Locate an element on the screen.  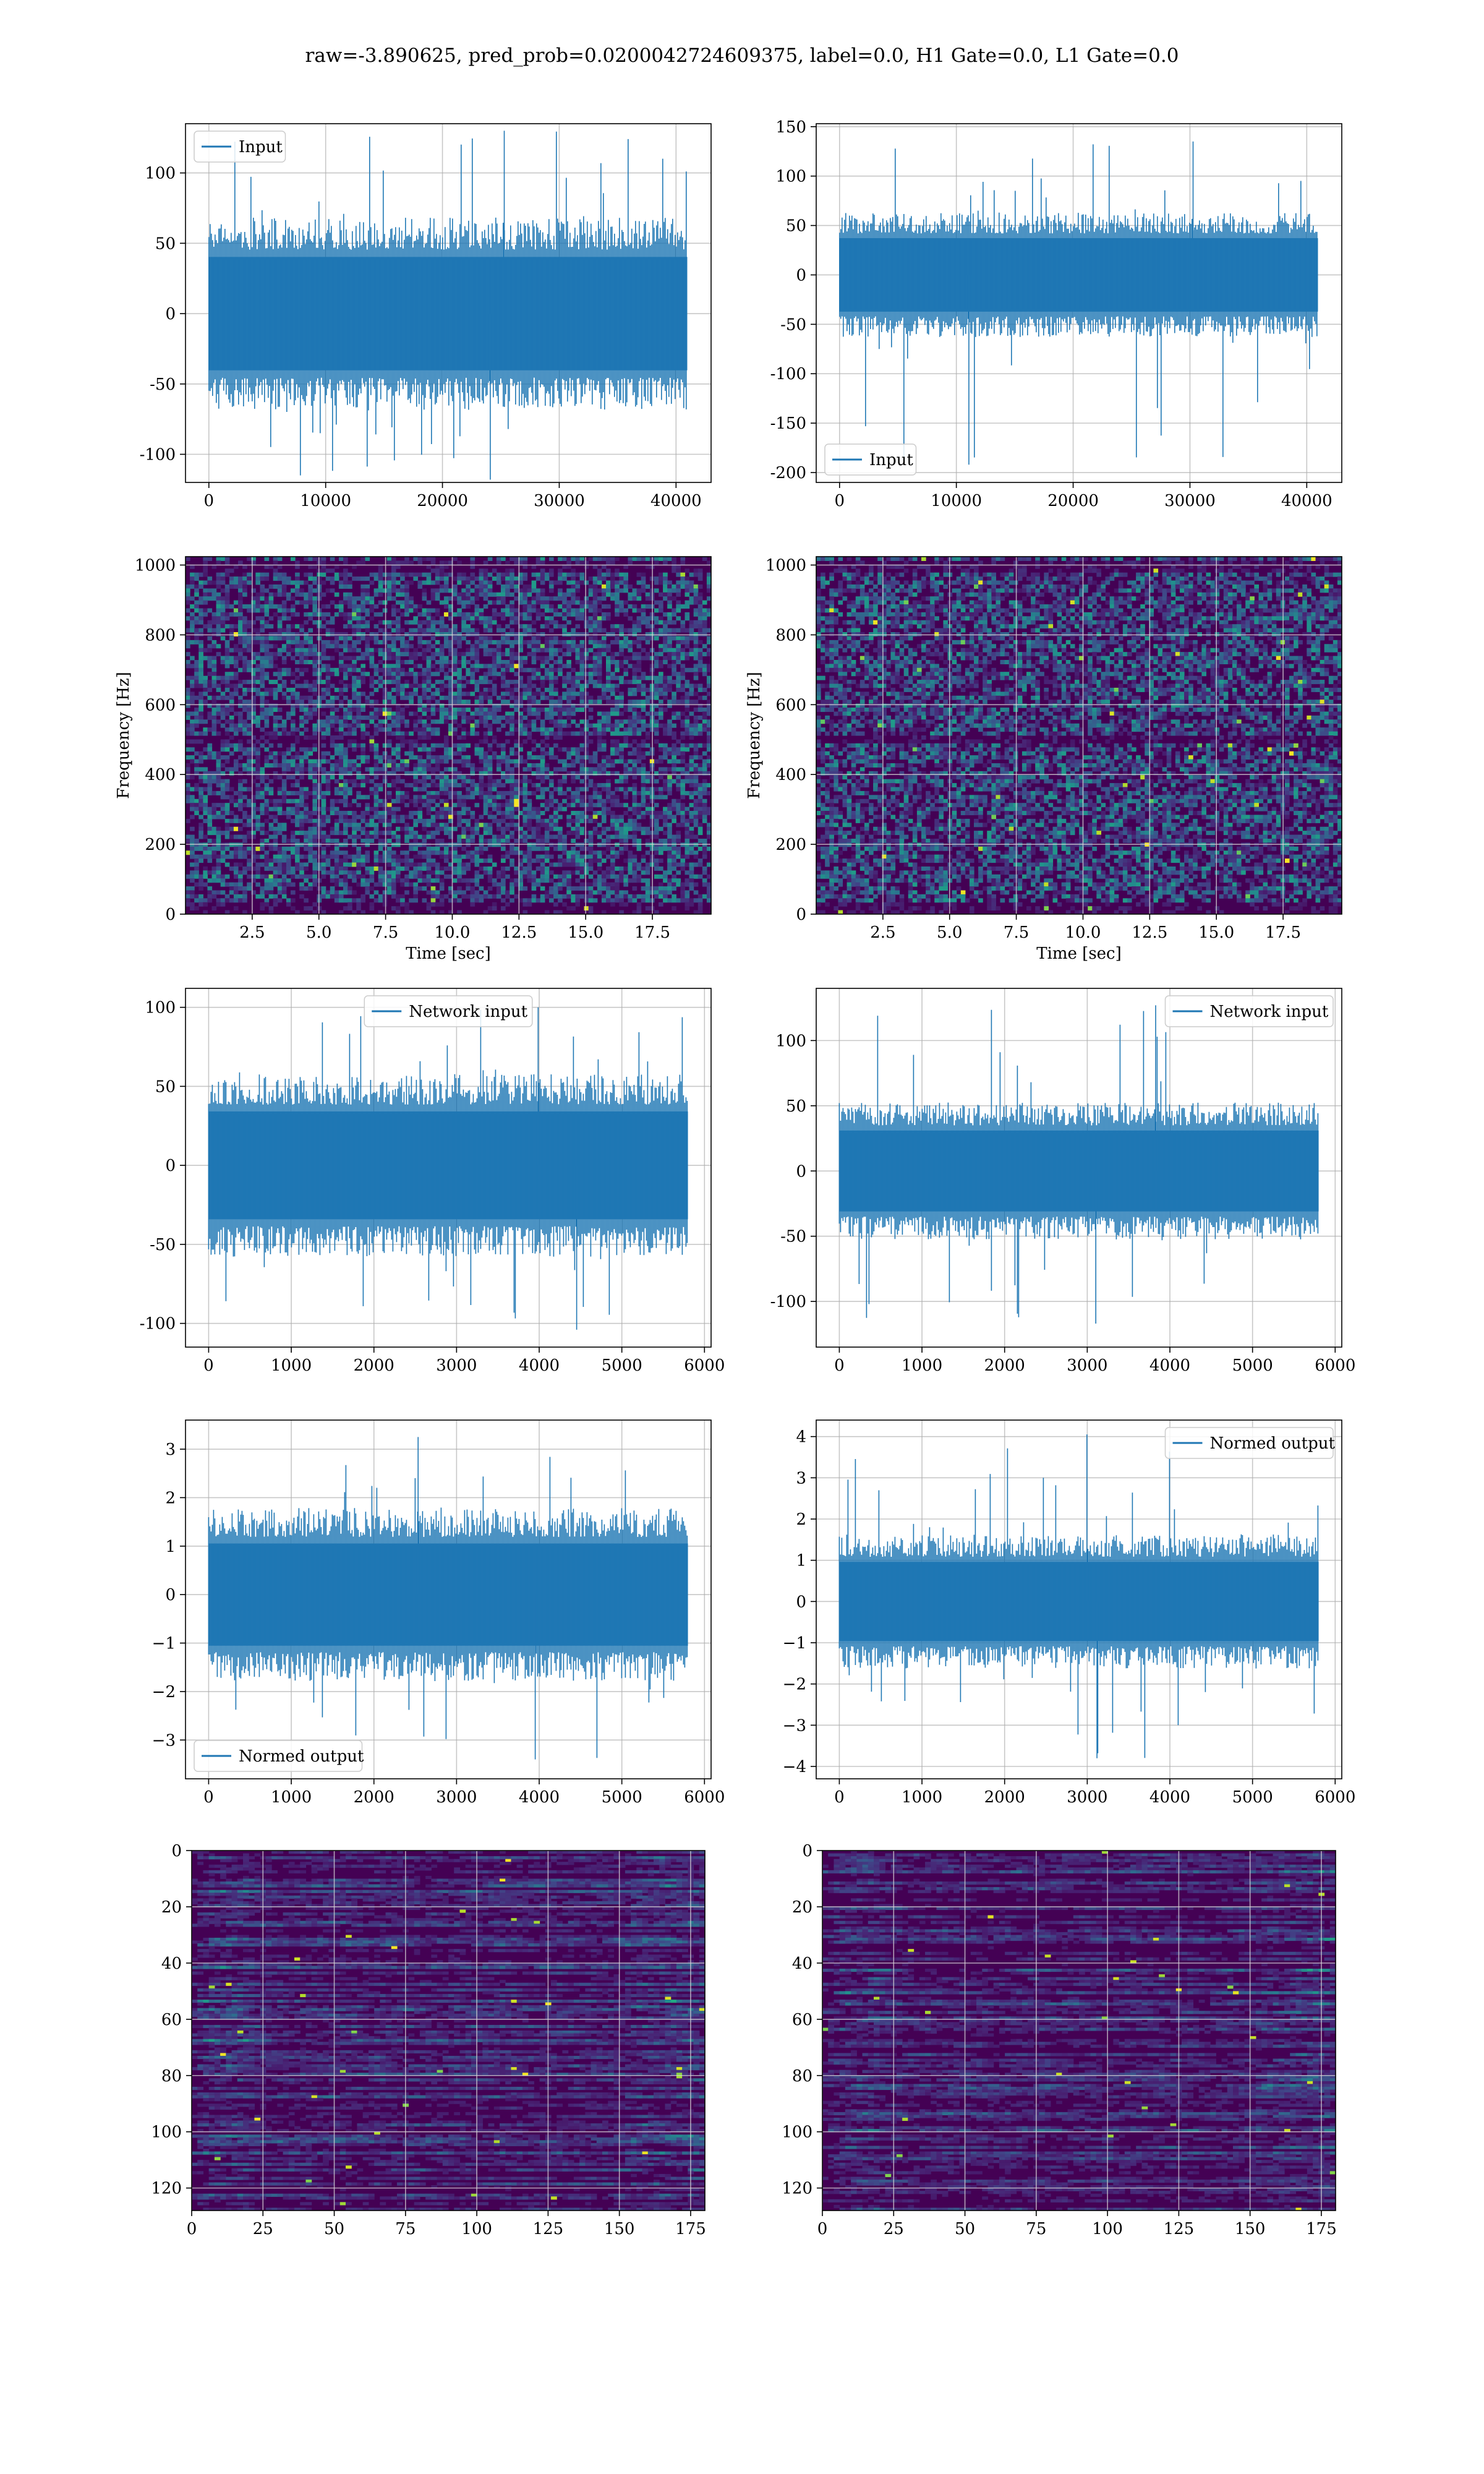
legend: Normed output is located at coordinates (279, 1756).